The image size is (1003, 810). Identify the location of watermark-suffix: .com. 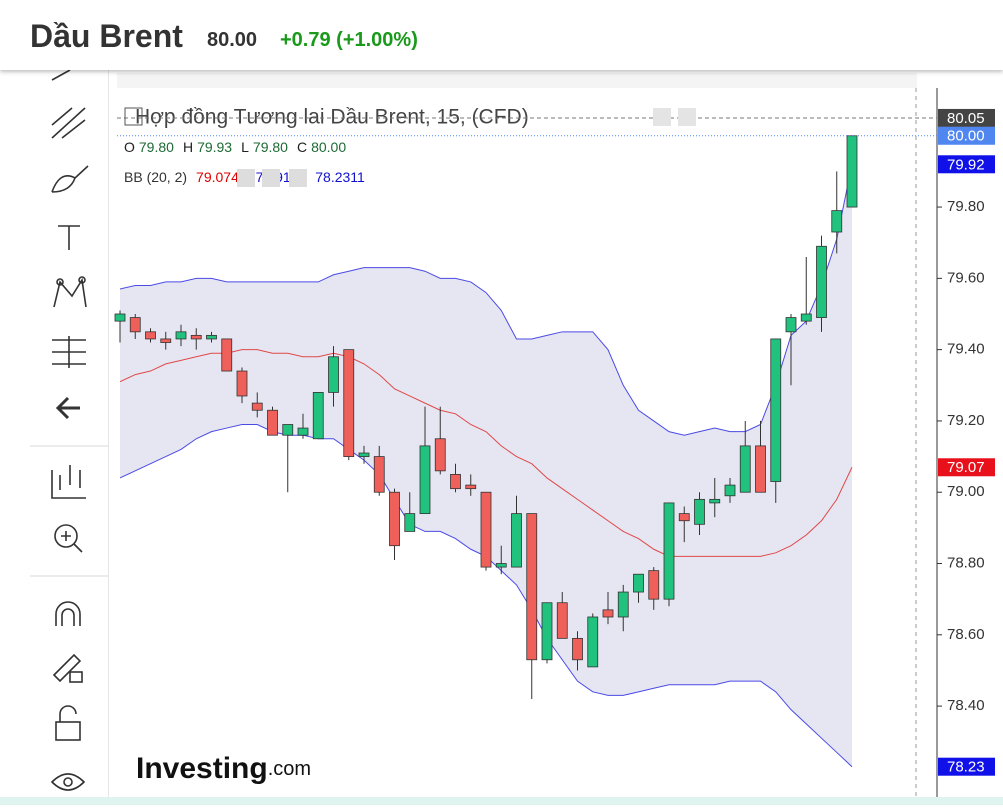
(289, 769).